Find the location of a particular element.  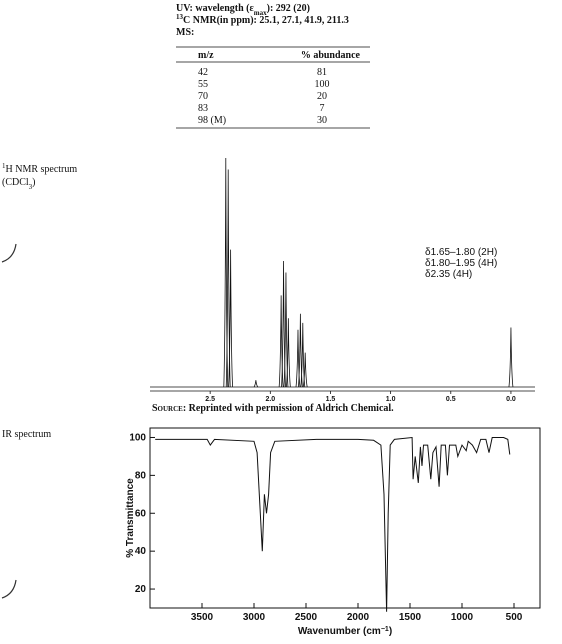

table-cell: 83 is located at coordinates (203, 108).